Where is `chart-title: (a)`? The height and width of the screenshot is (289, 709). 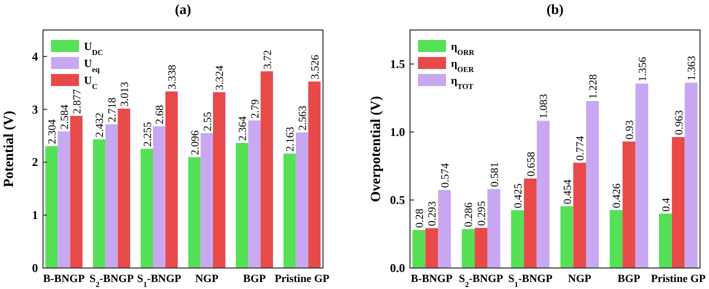 chart-title: (a) is located at coordinates (183, 10).